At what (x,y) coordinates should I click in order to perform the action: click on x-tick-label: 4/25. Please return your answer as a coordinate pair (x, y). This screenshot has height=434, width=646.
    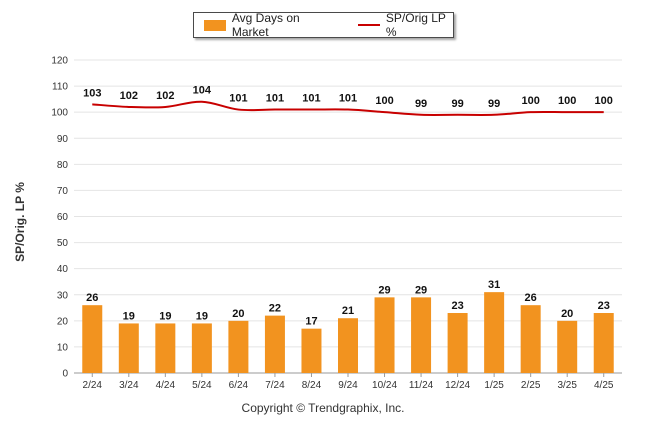
    Looking at the image, I should click on (604, 385).